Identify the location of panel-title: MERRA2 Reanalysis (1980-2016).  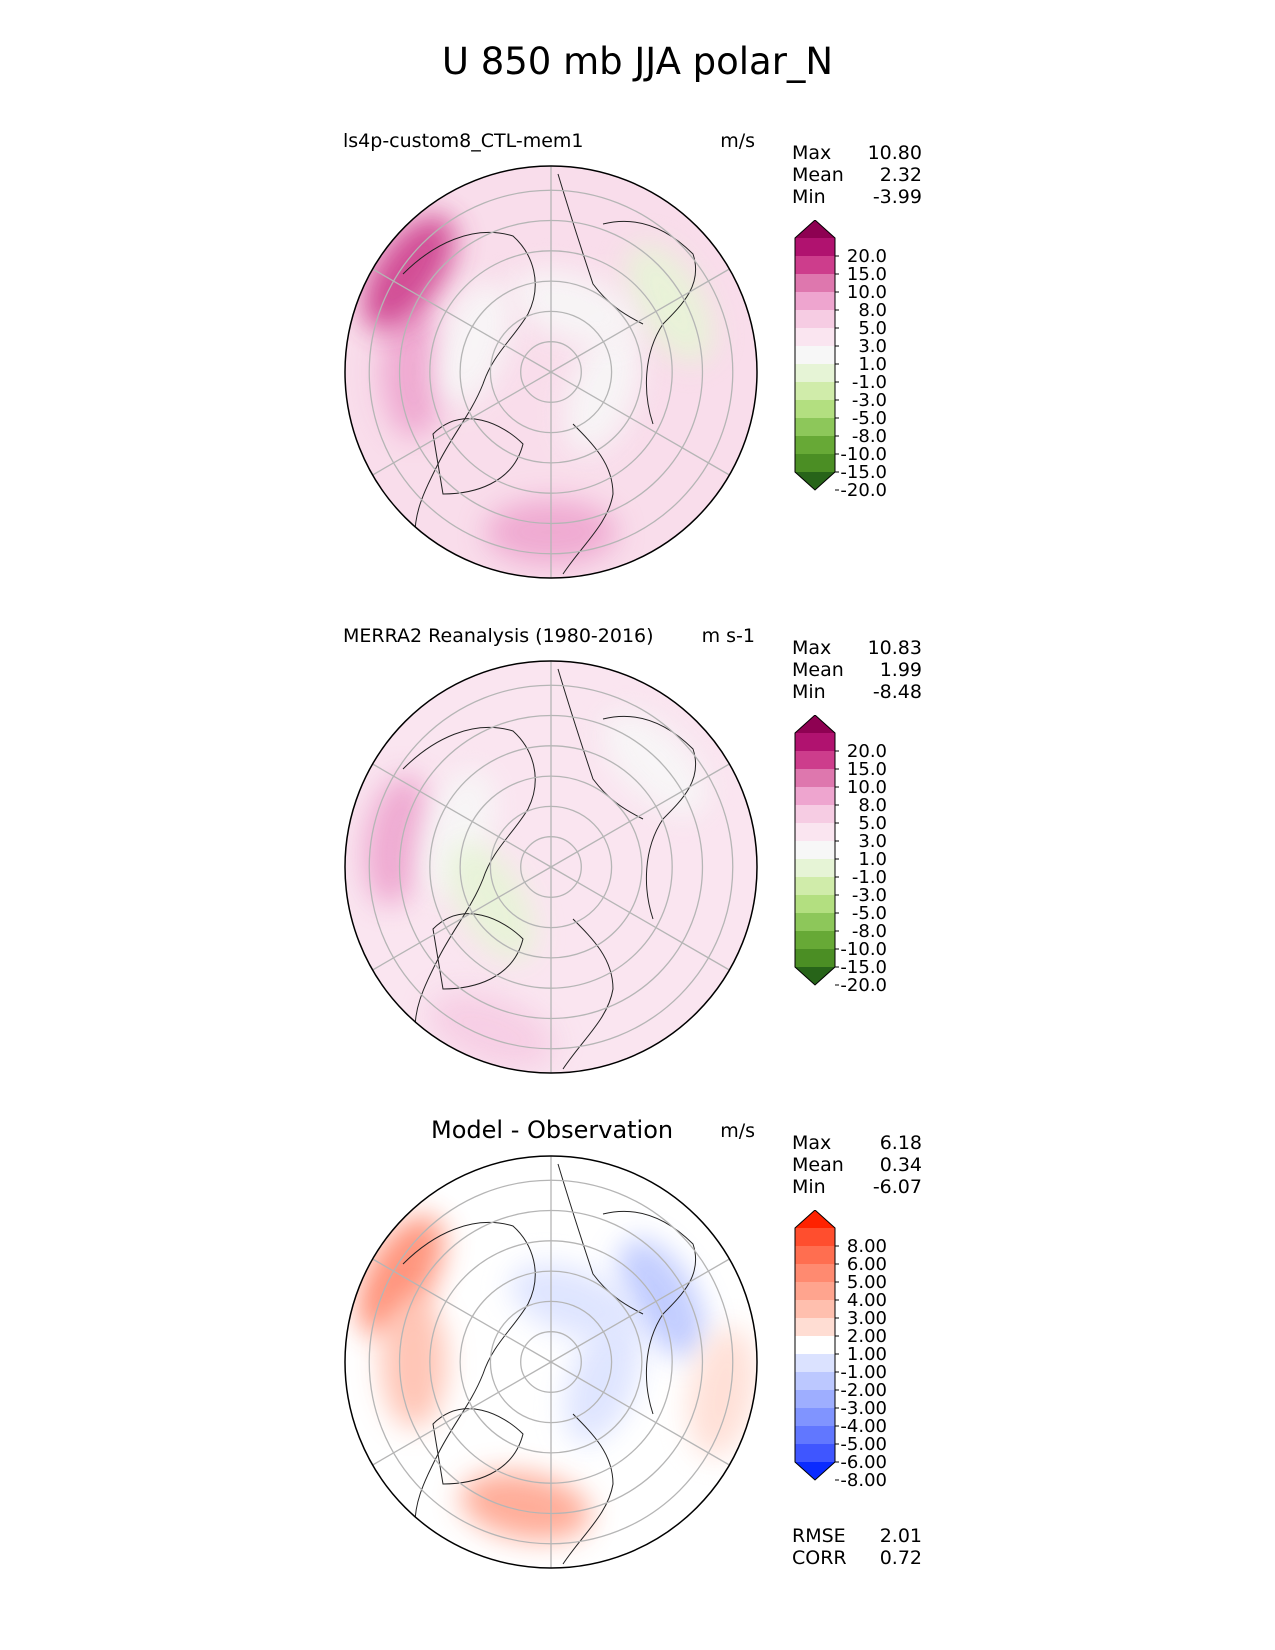
(498, 636).